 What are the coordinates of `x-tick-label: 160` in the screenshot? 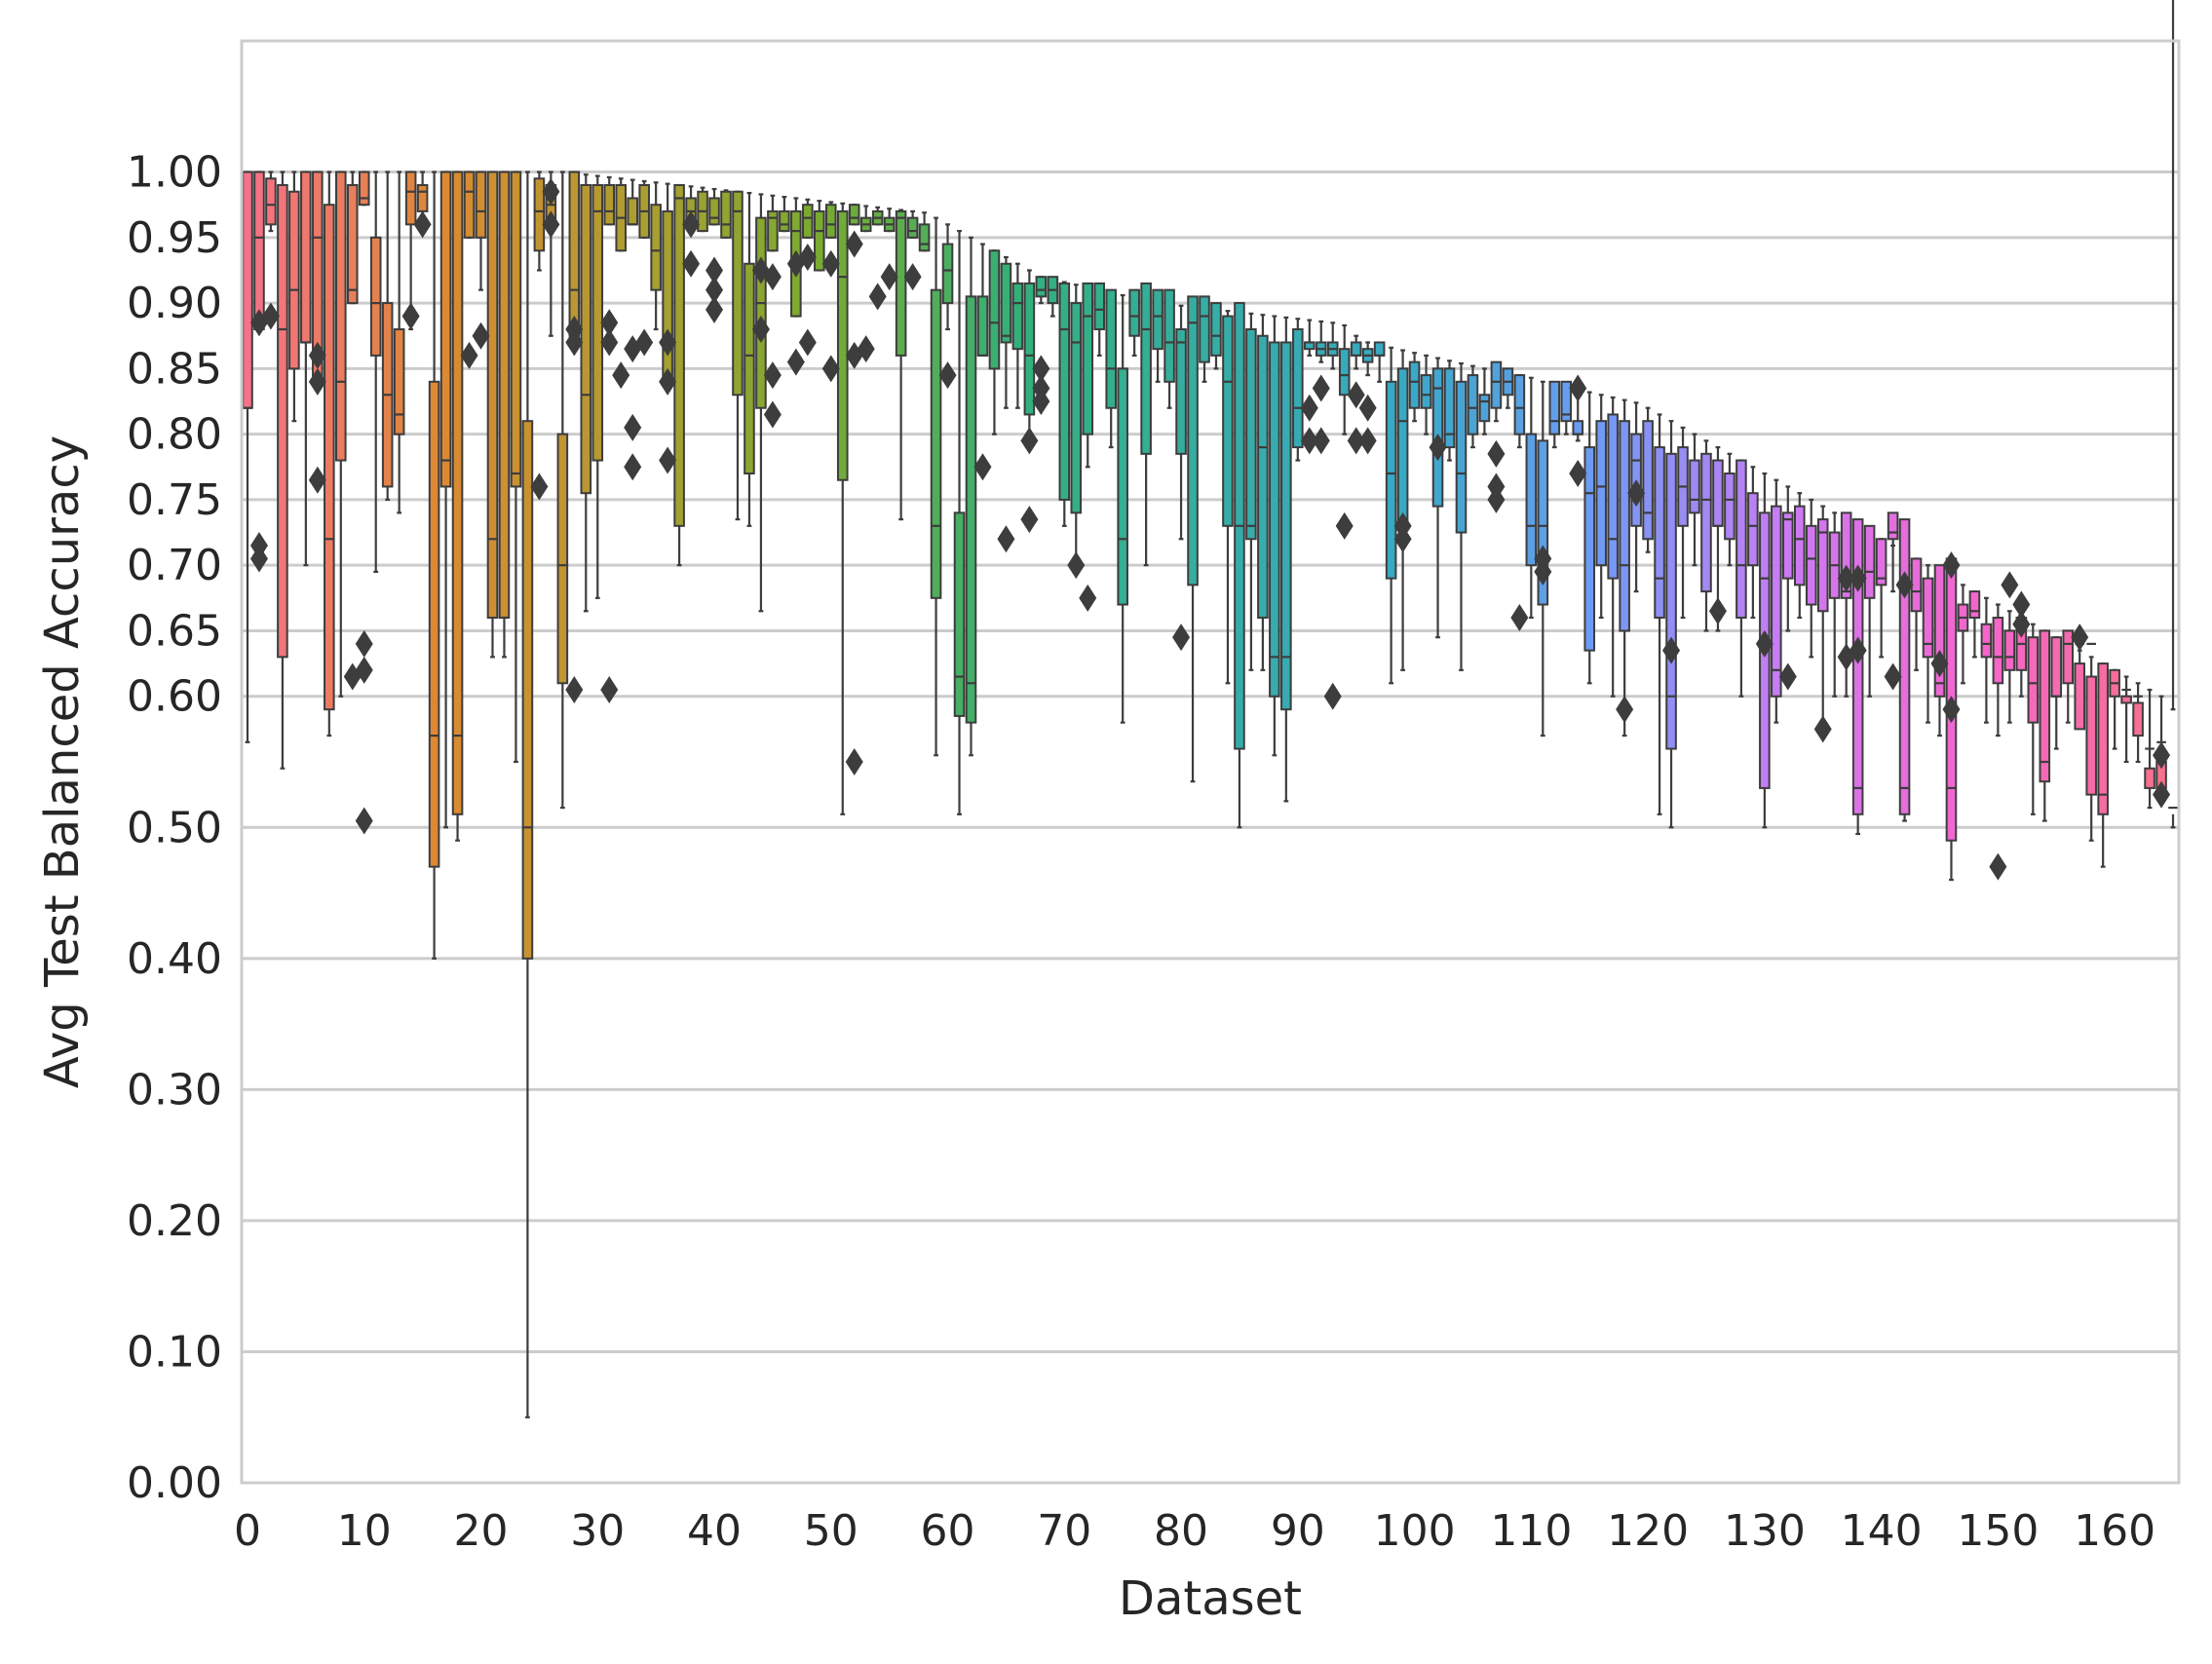 It's located at (2114, 1531).